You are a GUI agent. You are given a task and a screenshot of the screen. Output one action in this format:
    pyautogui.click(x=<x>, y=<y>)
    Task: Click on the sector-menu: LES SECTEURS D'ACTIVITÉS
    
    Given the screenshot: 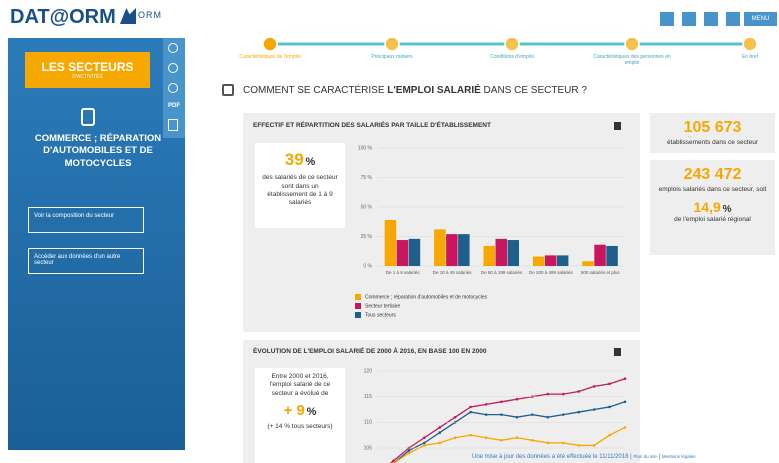 What is the action you would take?
    pyautogui.click(x=87, y=70)
    